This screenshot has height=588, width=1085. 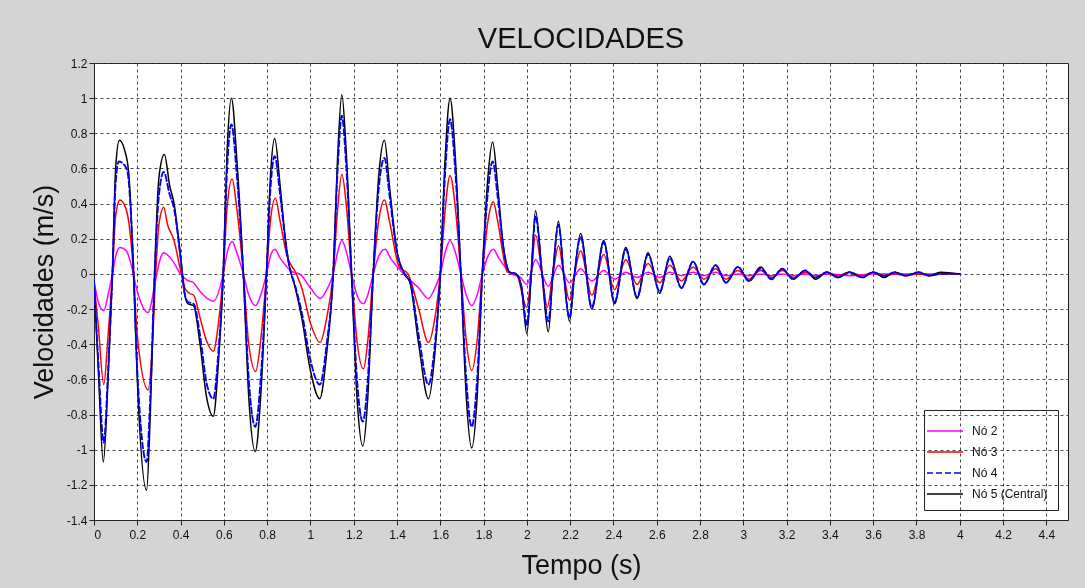 I want to click on x-tick-label: 0.2, so click(x=138, y=534).